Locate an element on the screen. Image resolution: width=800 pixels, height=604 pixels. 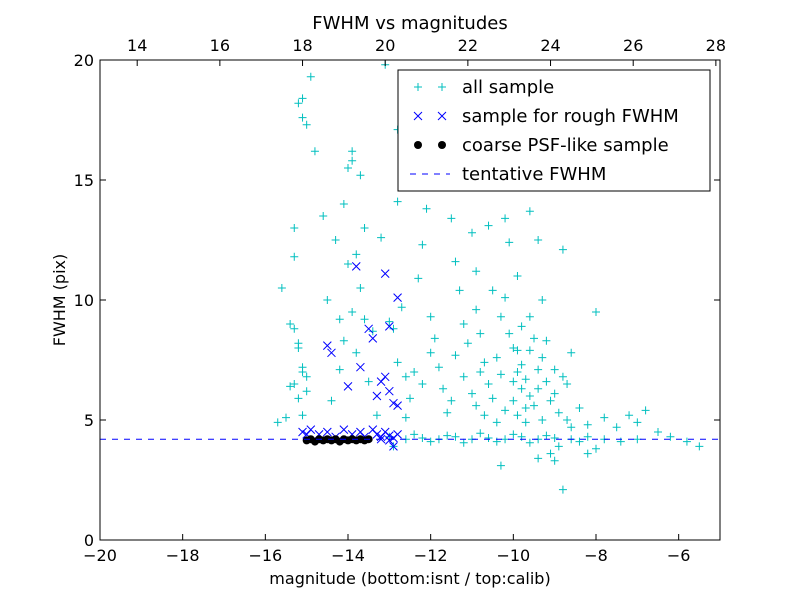
y-tick-label: 5 is located at coordinates (89, 420).